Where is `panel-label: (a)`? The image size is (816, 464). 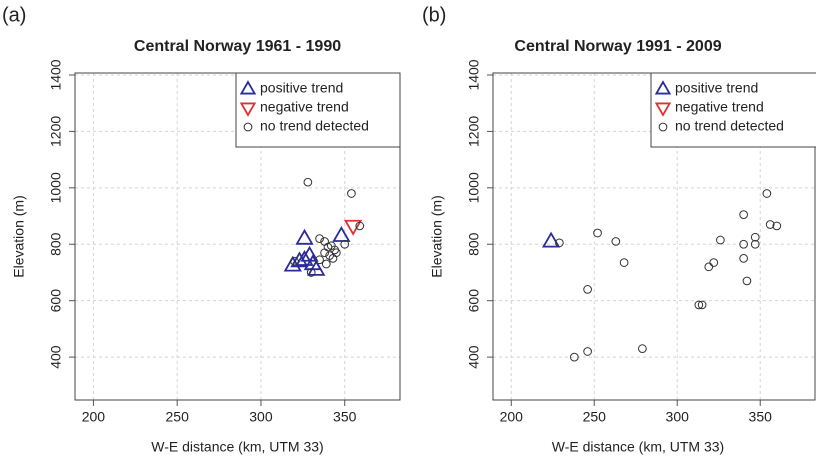 panel-label: (a) is located at coordinates (14, 15).